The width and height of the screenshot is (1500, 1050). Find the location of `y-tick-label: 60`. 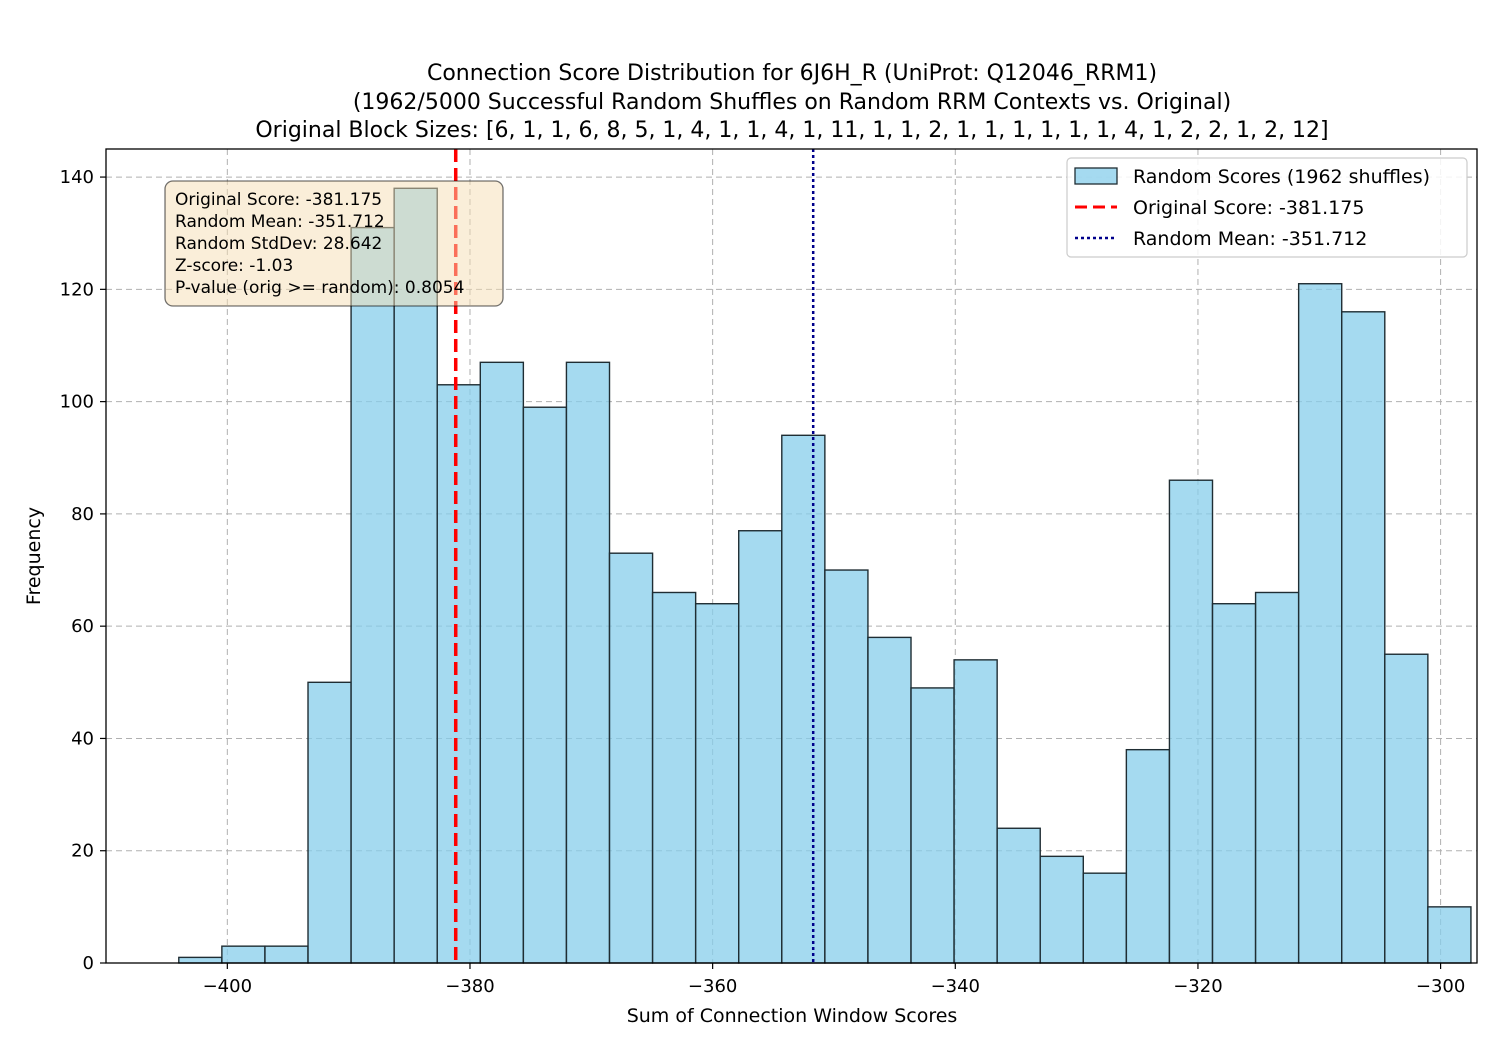

y-tick-label: 60 is located at coordinates (82, 626).